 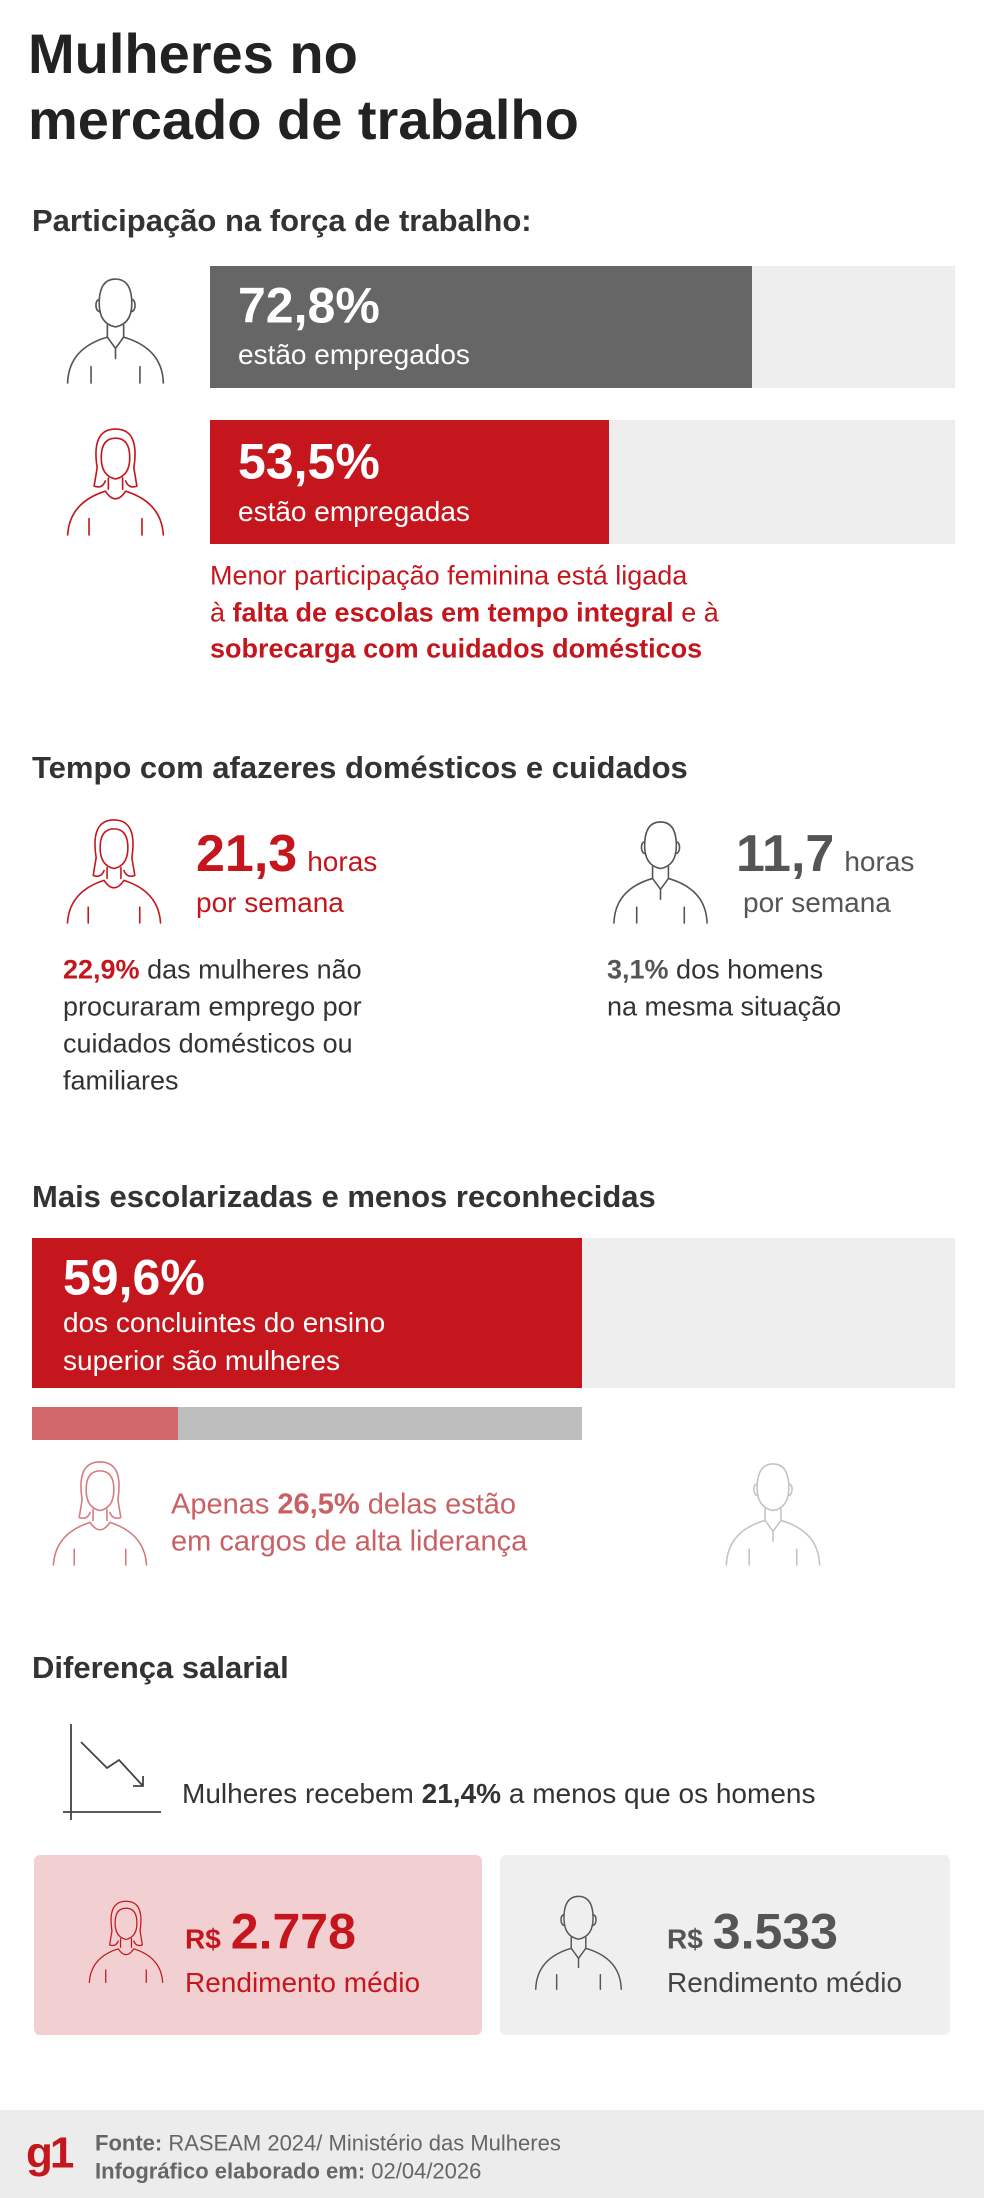 I want to click on text: à, so click(x=221, y=612).